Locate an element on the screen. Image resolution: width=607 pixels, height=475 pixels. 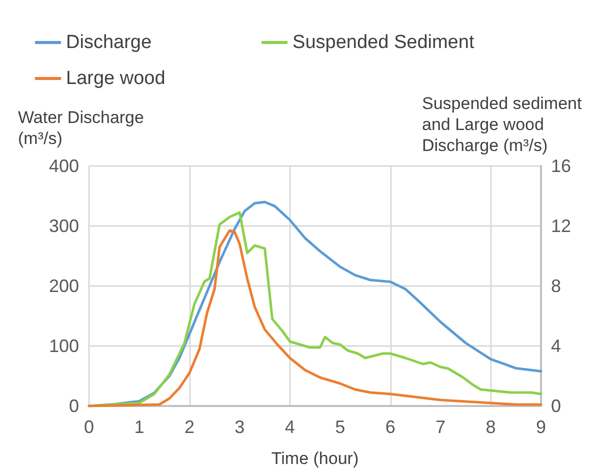
y2-tick-label: 8 is located at coordinates (556, 286).